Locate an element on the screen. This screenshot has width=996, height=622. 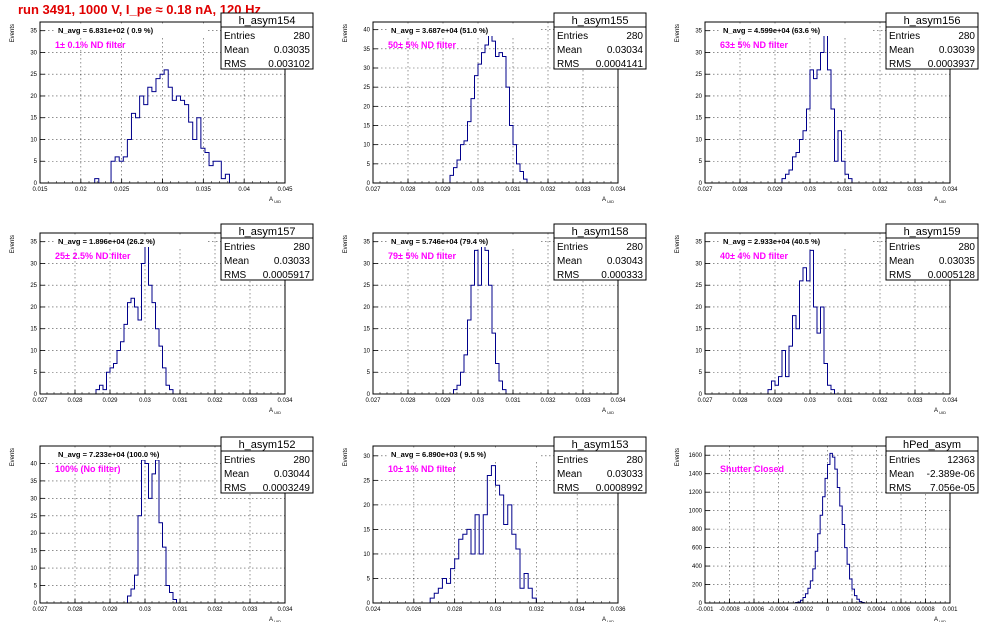
filter-label: 79± 5% ND filter is located at coordinates (422, 256).